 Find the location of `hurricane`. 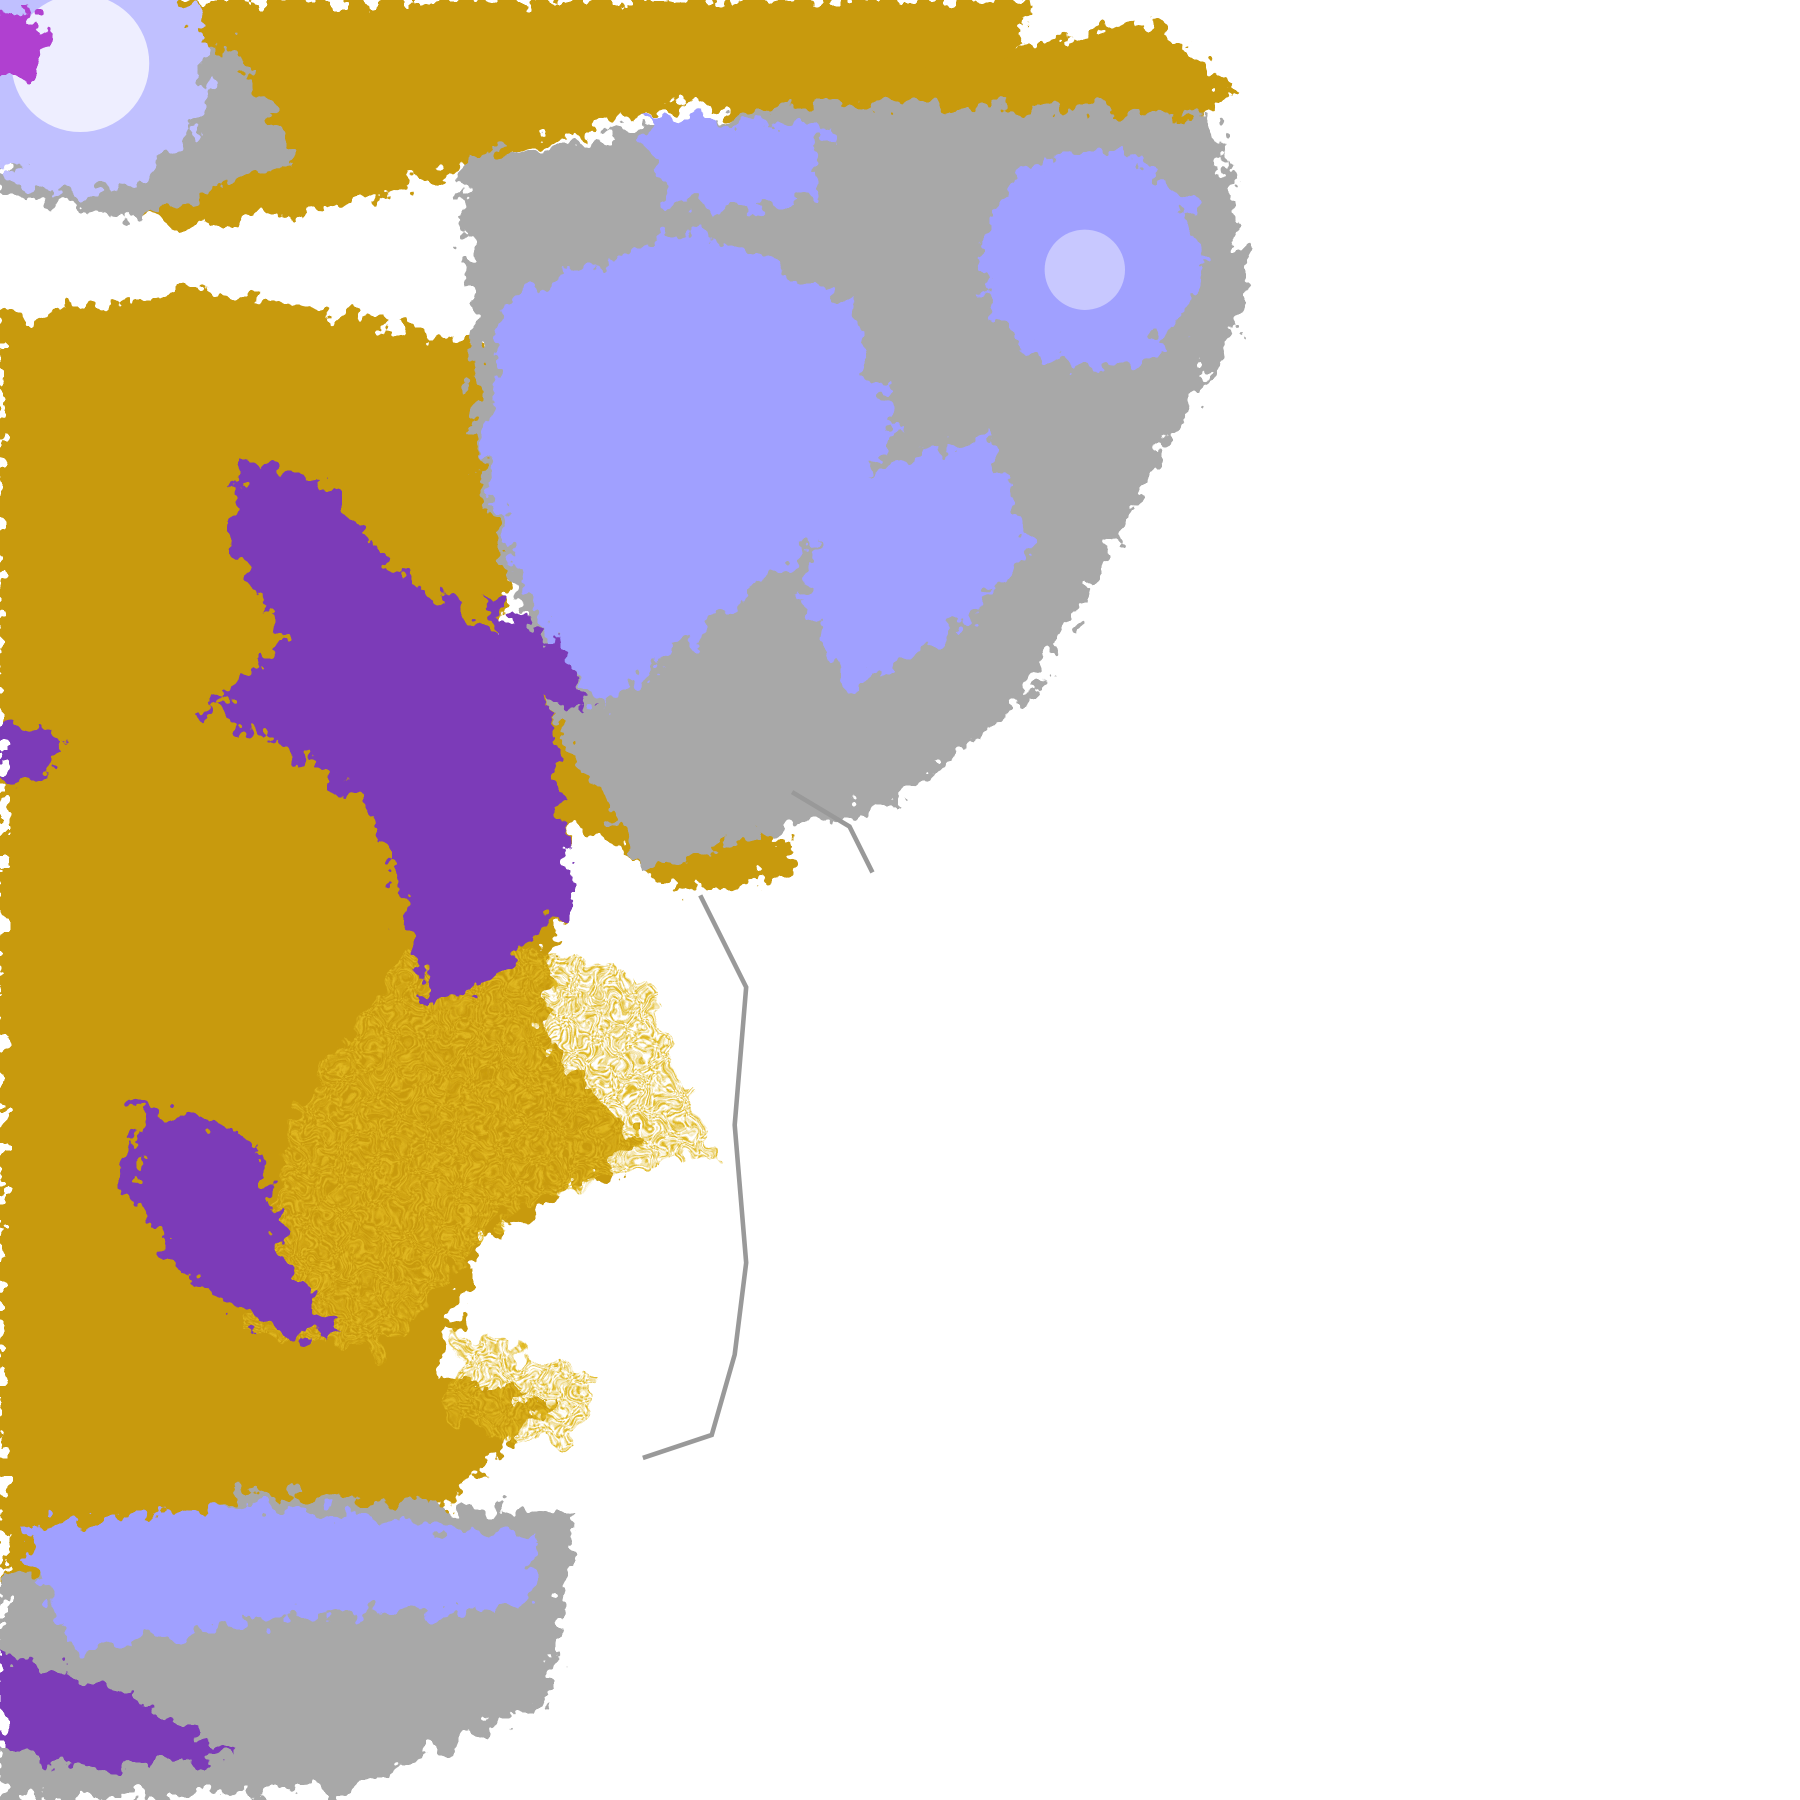

hurricane is located at coordinates (1090, 264).